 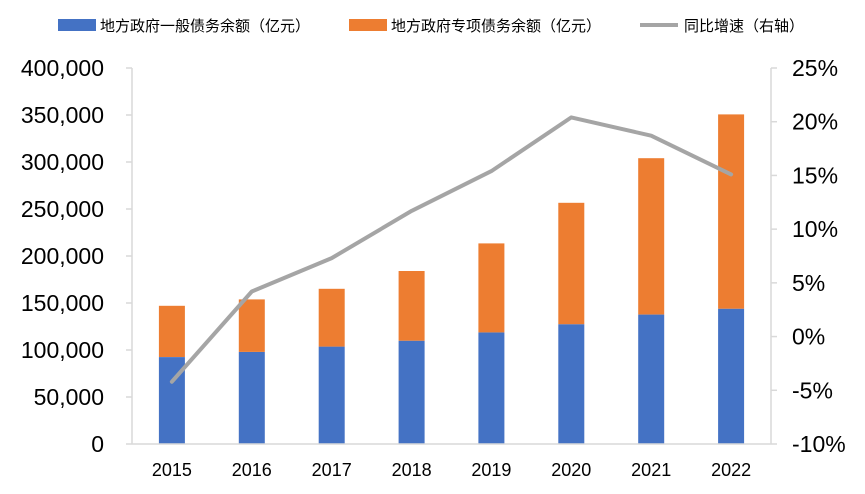 I want to click on y-tick-label: 300,000, so click(x=62, y=162).